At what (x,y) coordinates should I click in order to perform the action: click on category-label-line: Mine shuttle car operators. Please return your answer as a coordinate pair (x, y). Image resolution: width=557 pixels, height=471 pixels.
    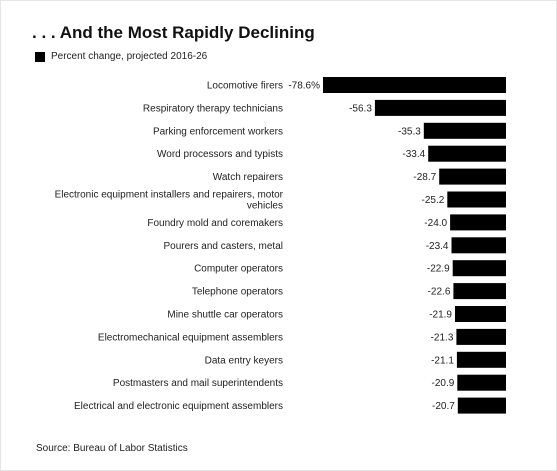
    Looking at the image, I should click on (225, 315).